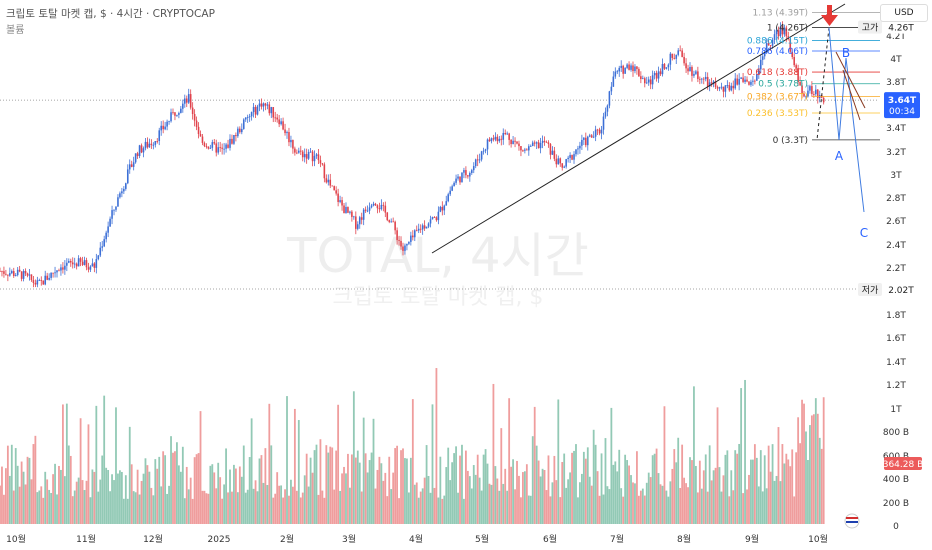 The height and width of the screenshot is (550, 932). Describe the element at coordinates (896, 527) in the screenshot. I see `price-axis-tick: 0` at that location.